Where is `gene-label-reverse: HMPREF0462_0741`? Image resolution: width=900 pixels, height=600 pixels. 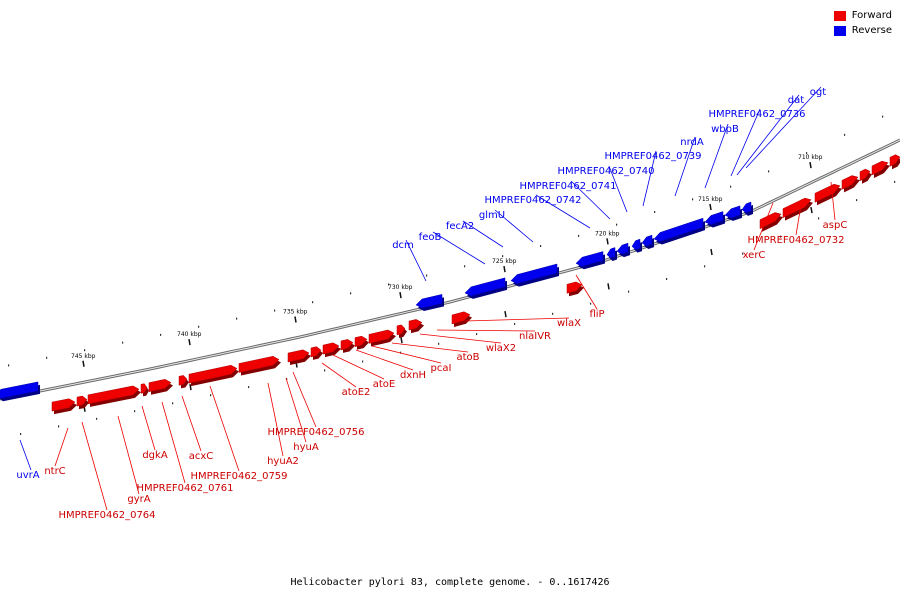 gene-label-reverse: HMPREF0462_0741 is located at coordinates (567, 186).